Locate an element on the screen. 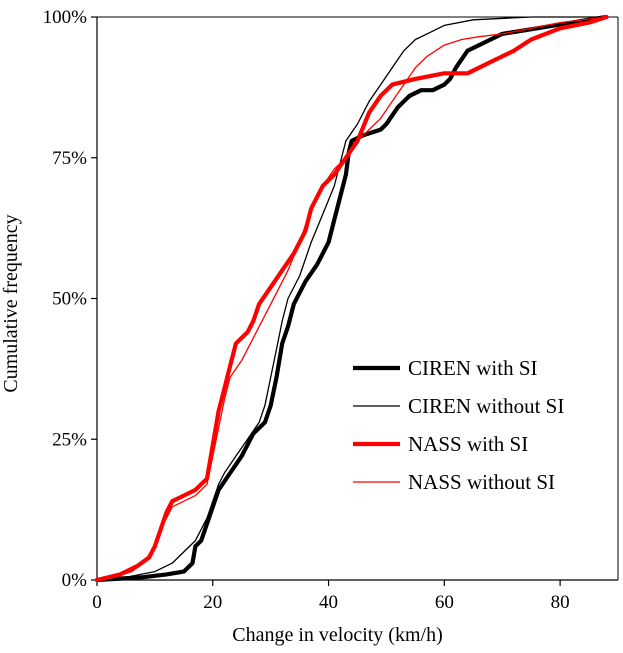  y-tick-label: 75% is located at coordinates (69, 158).